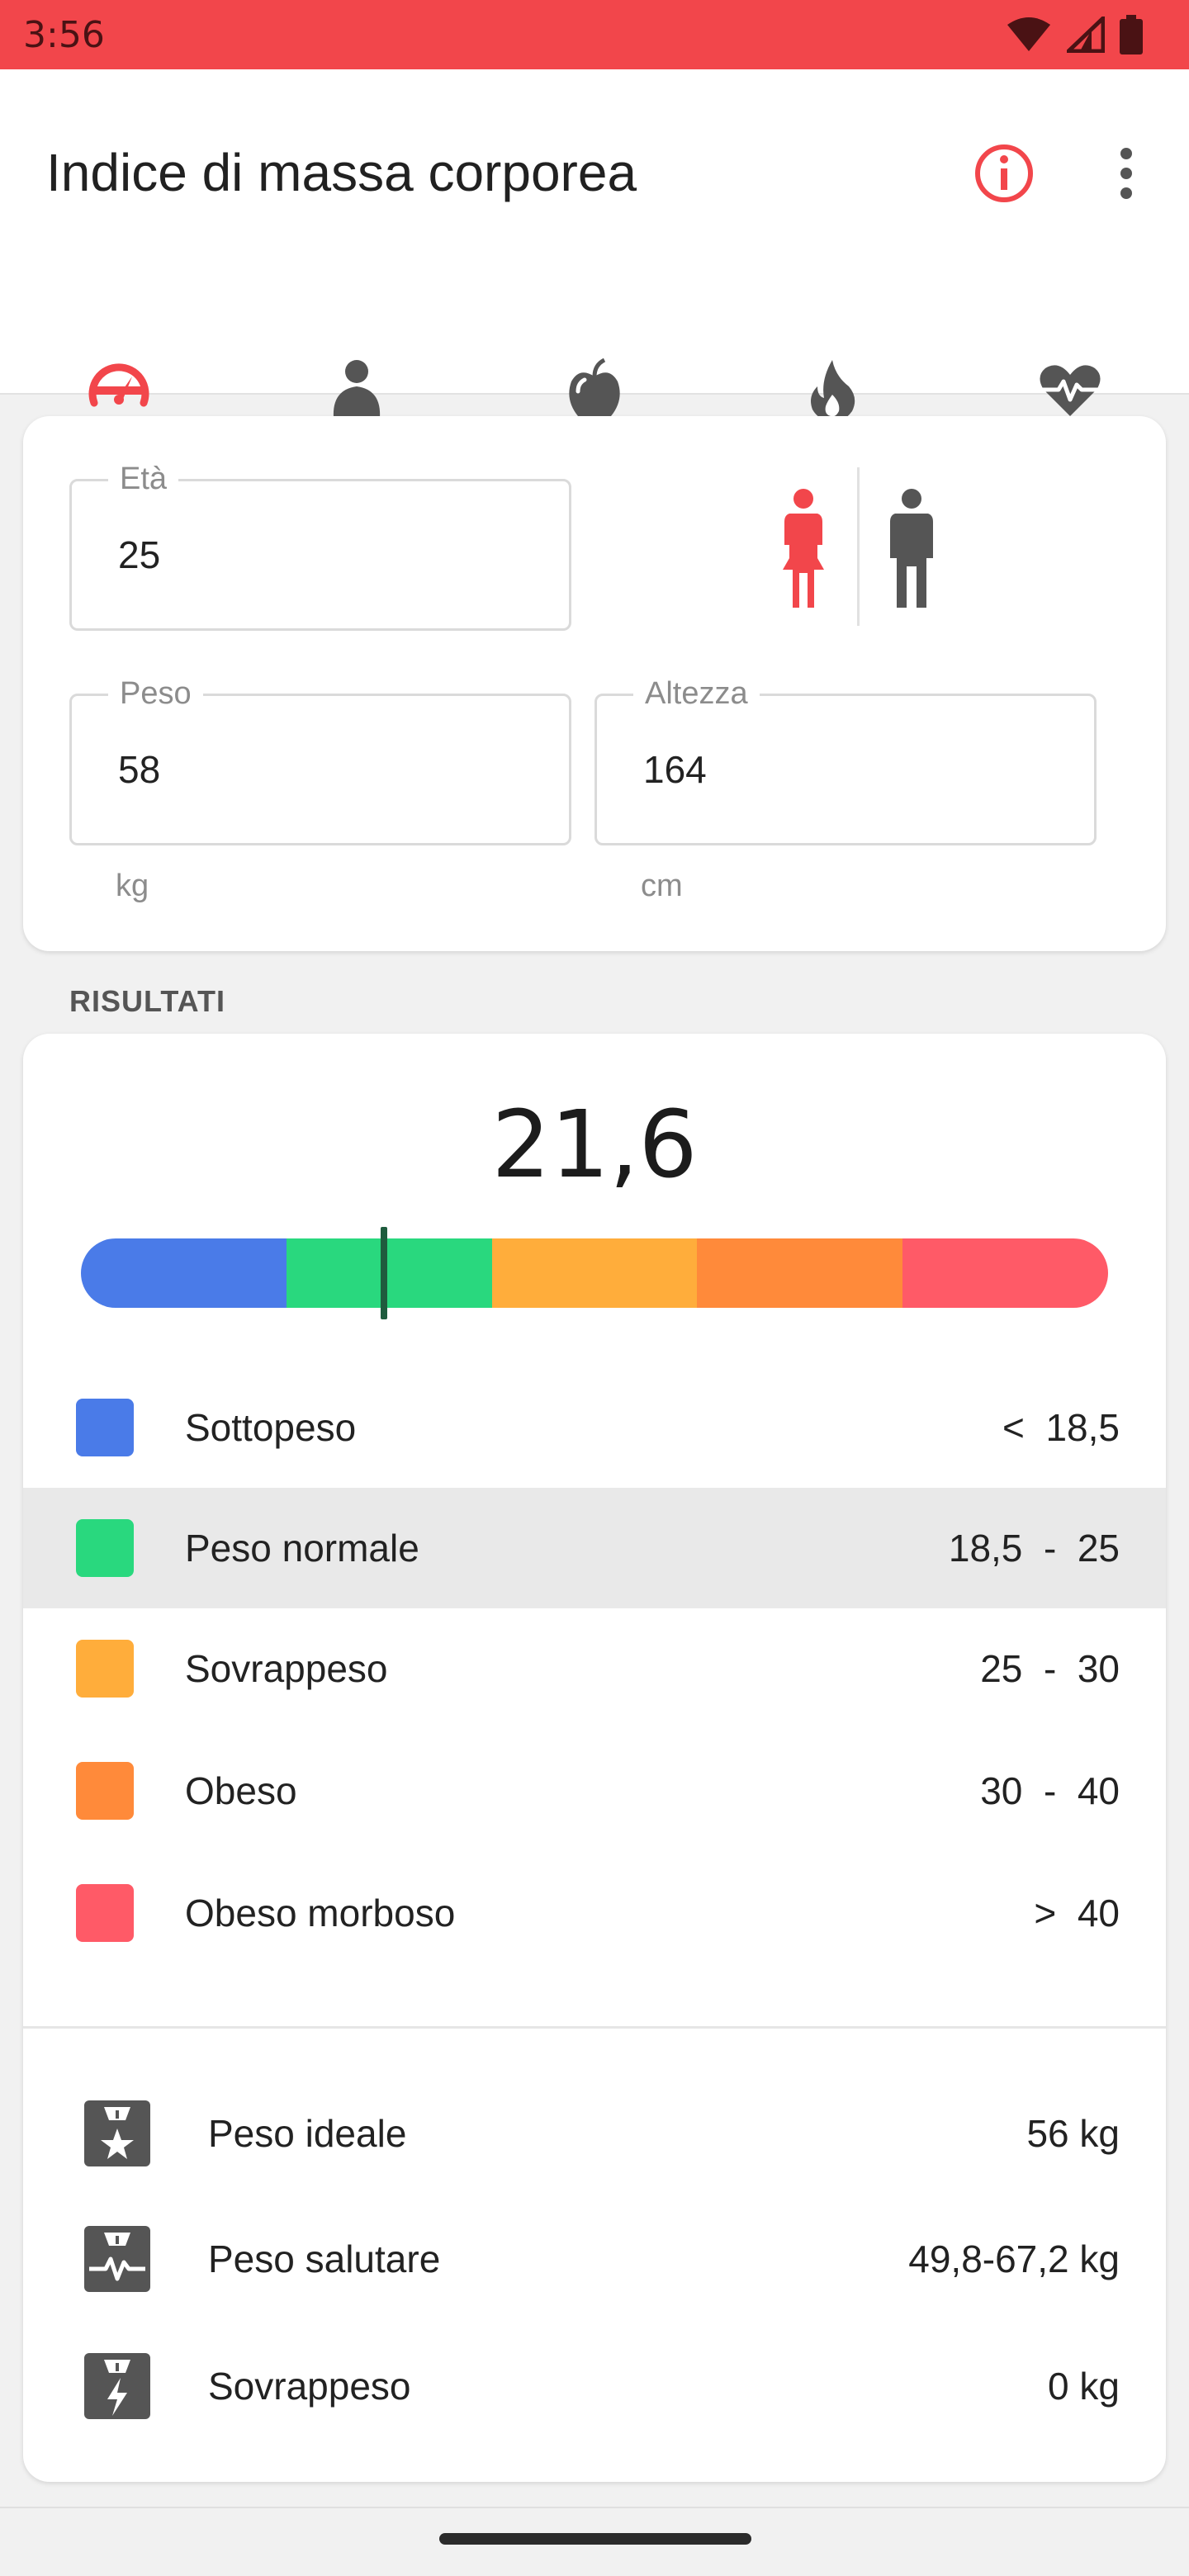 The height and width of the screenshot is (2576, 1189). What do you see at coordinates (286, 1668) in the screenshot?
I see `category-name: Sovrappeso` at bounding box center [286, 1668].